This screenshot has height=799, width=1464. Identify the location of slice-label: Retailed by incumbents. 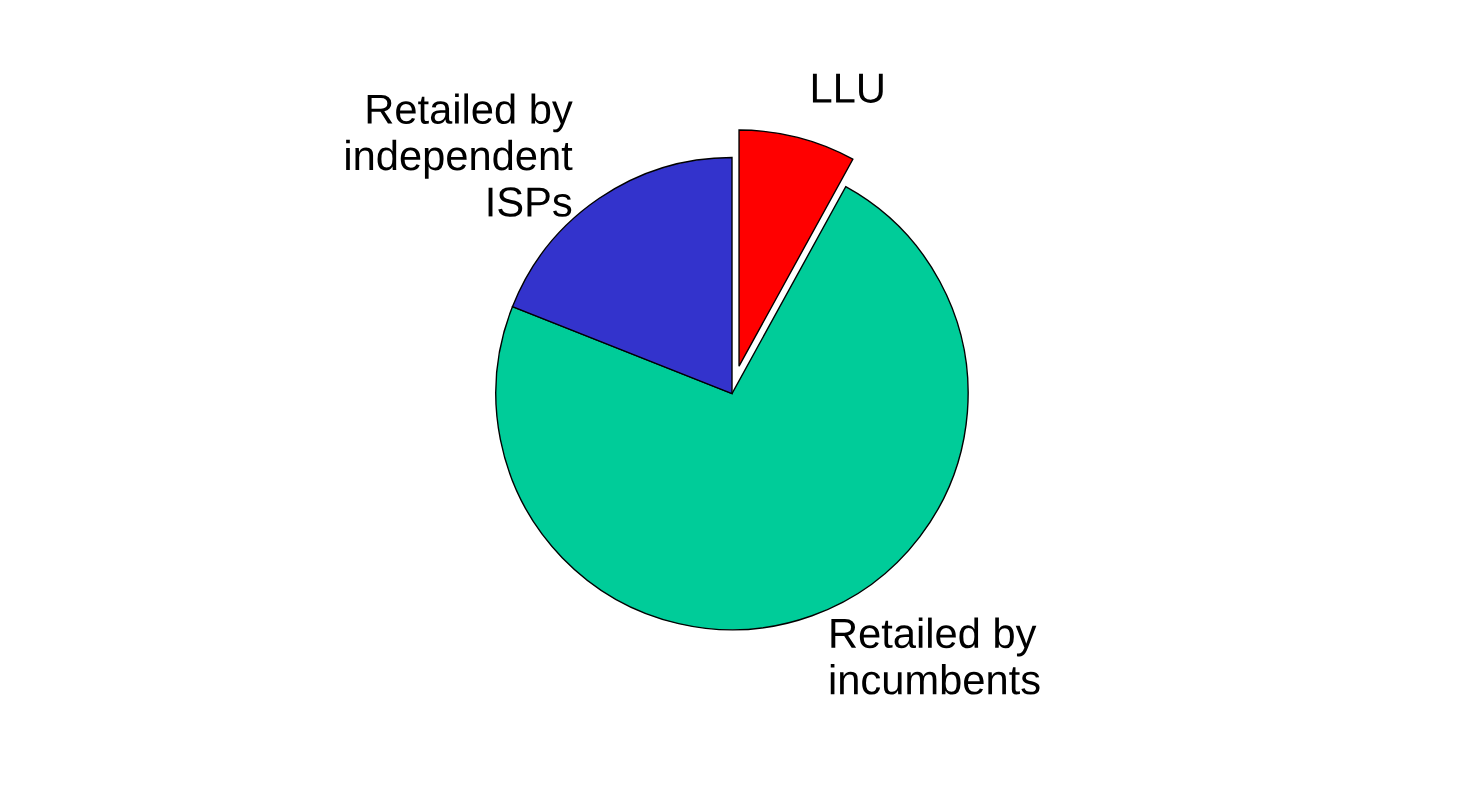
(935, 656).